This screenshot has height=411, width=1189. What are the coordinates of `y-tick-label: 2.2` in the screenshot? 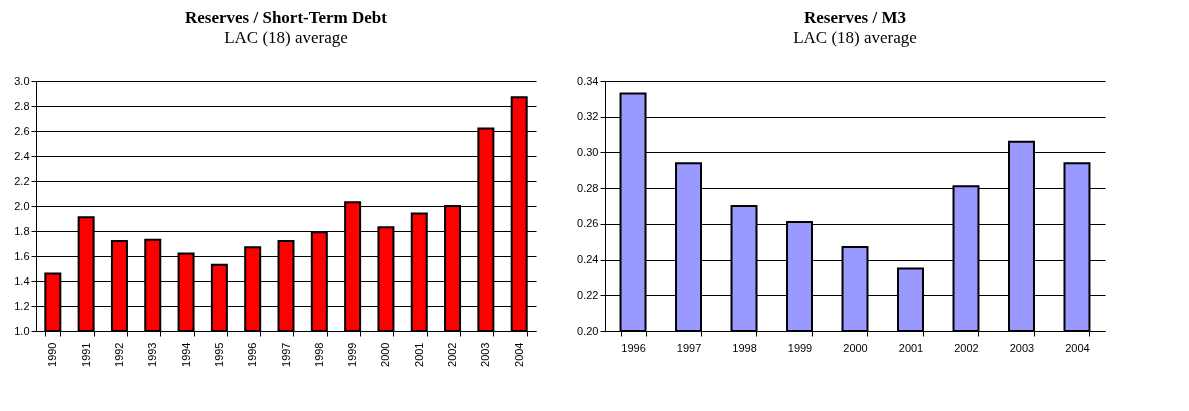 It's located at (22, 180).